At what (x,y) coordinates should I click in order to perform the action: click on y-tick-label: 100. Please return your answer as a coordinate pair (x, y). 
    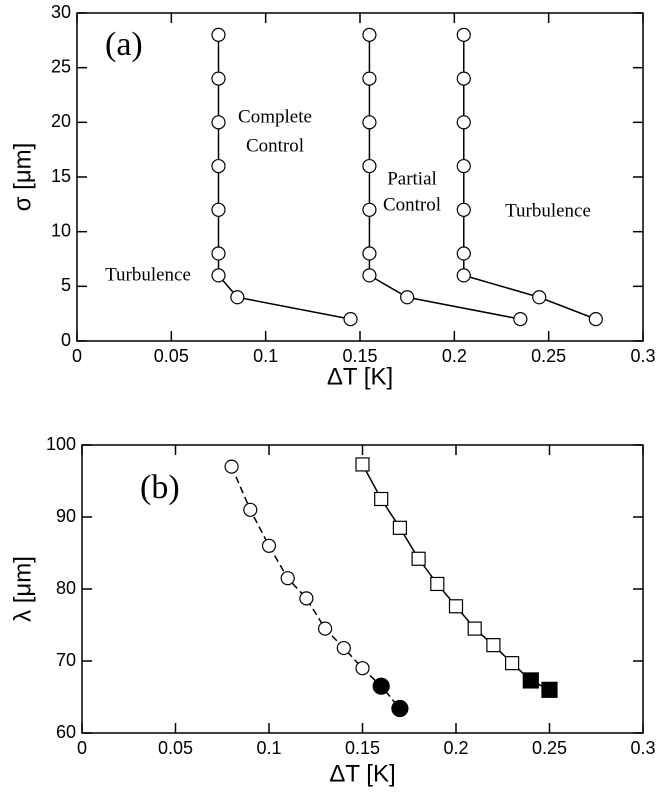
    Looking at the image, I should click on (61, 444).